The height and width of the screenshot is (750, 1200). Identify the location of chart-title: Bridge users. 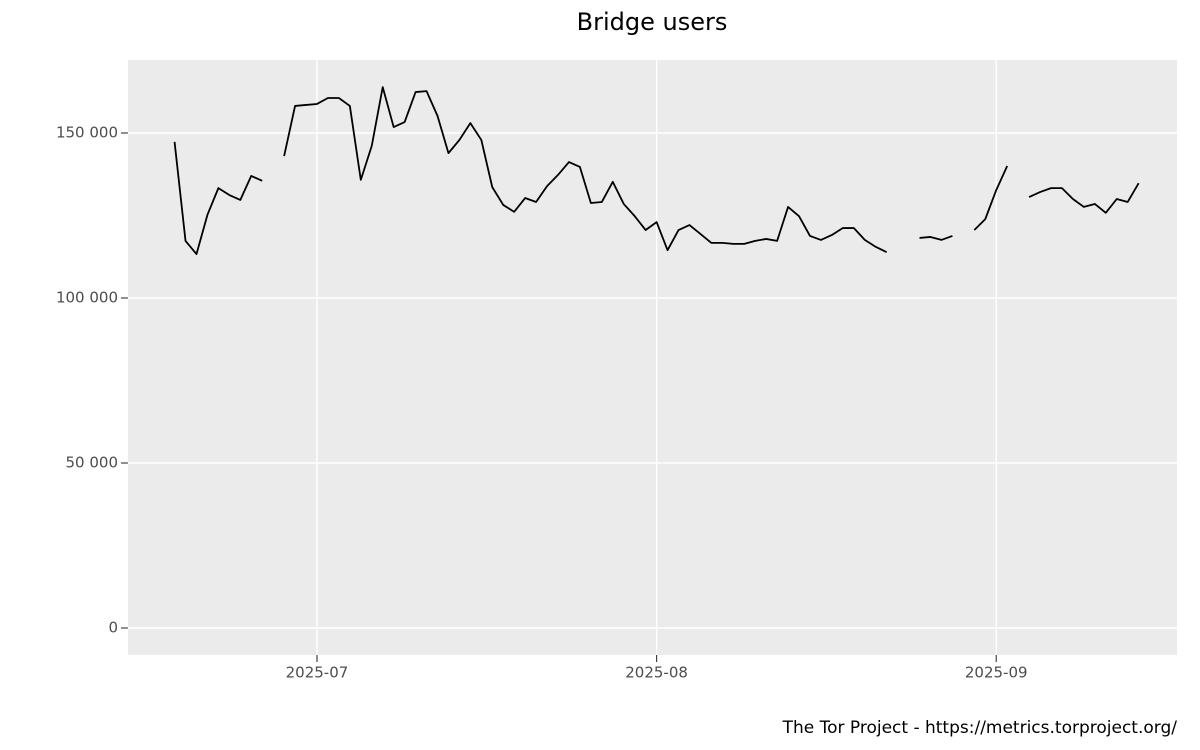
(652, 22).